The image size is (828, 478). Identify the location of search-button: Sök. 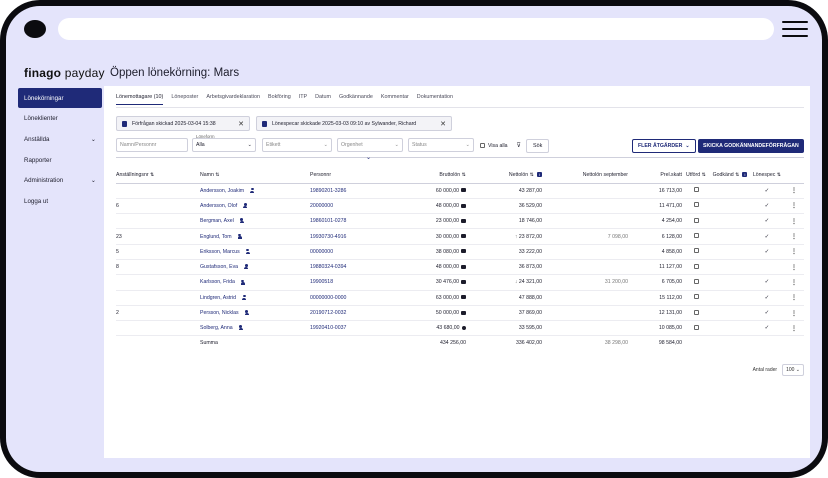
(538, 146).